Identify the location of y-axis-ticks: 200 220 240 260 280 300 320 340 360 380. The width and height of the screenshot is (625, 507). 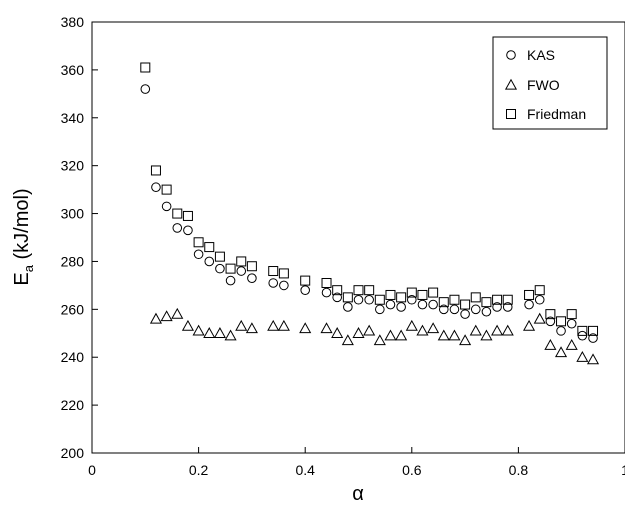
(79, 237).